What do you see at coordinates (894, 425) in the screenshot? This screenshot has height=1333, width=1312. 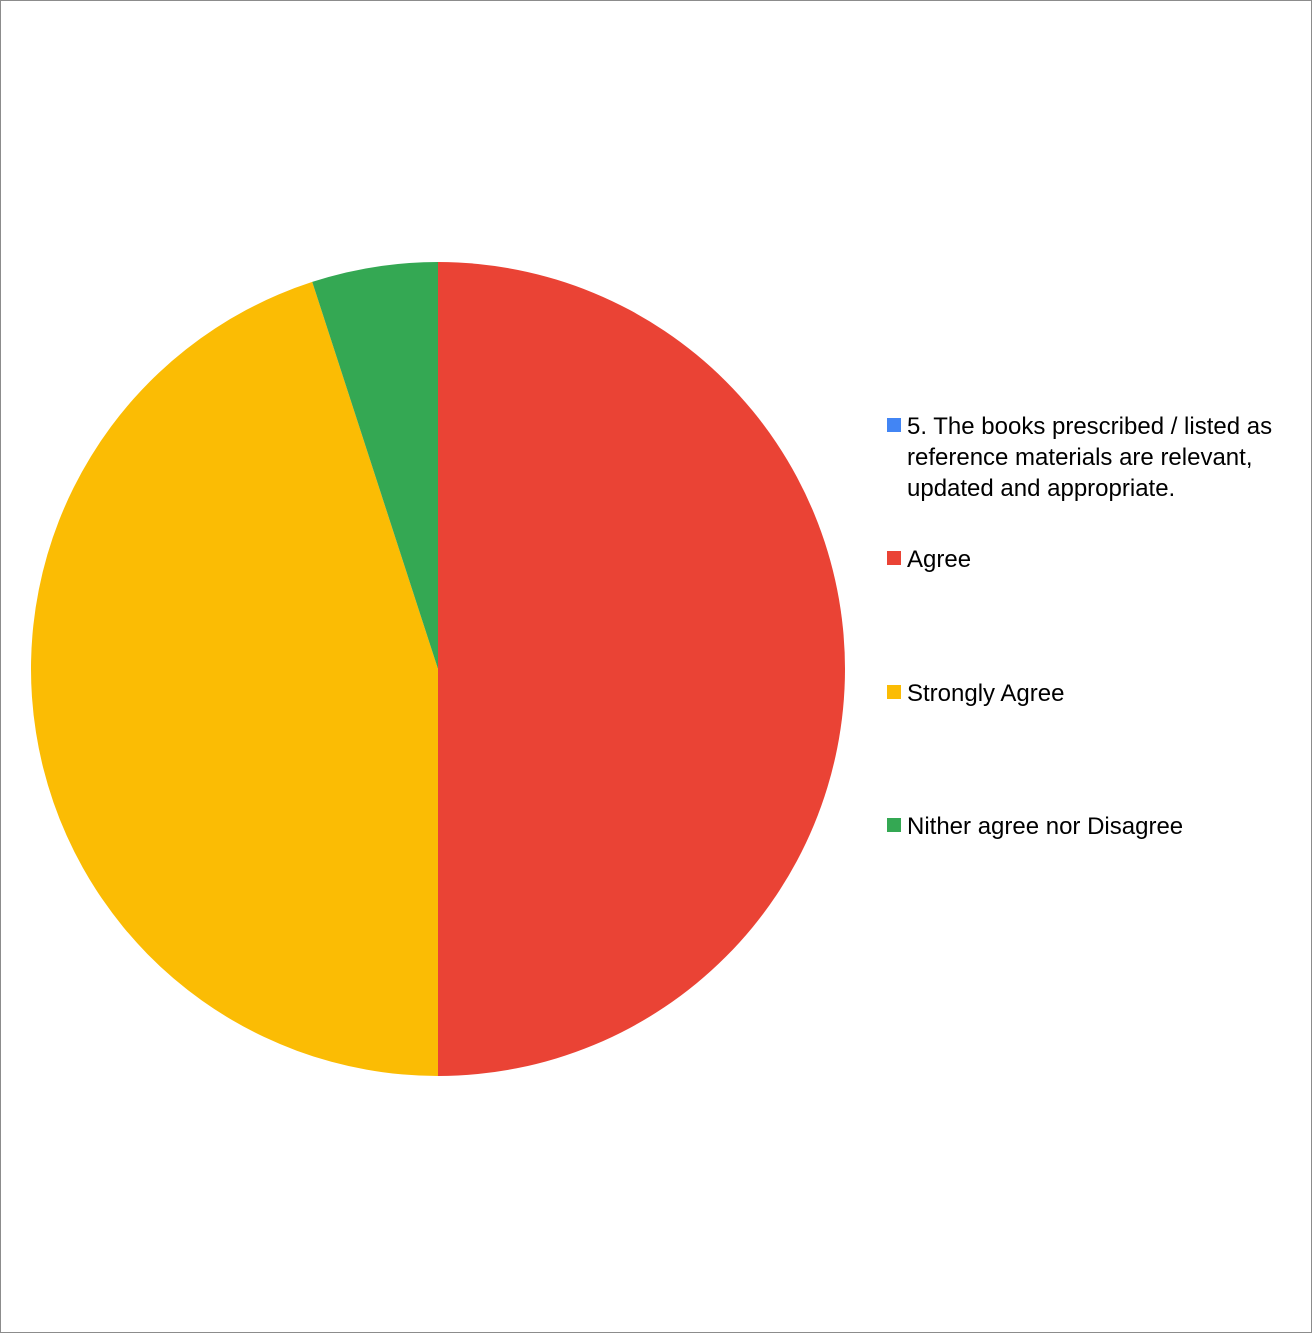 I see `legend-swatch-question` at bounding box center [894, 425].